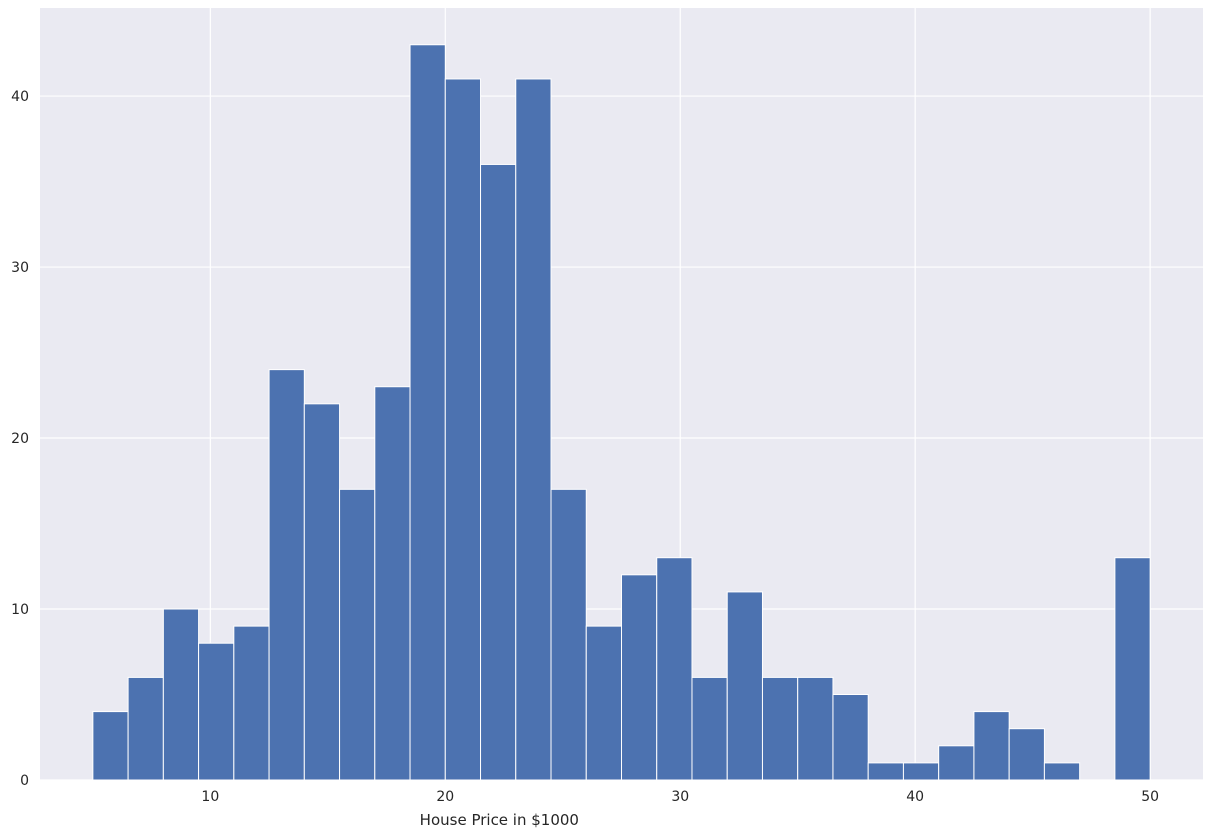  I want to click on y-tick-label: 30, so click(20, 268).